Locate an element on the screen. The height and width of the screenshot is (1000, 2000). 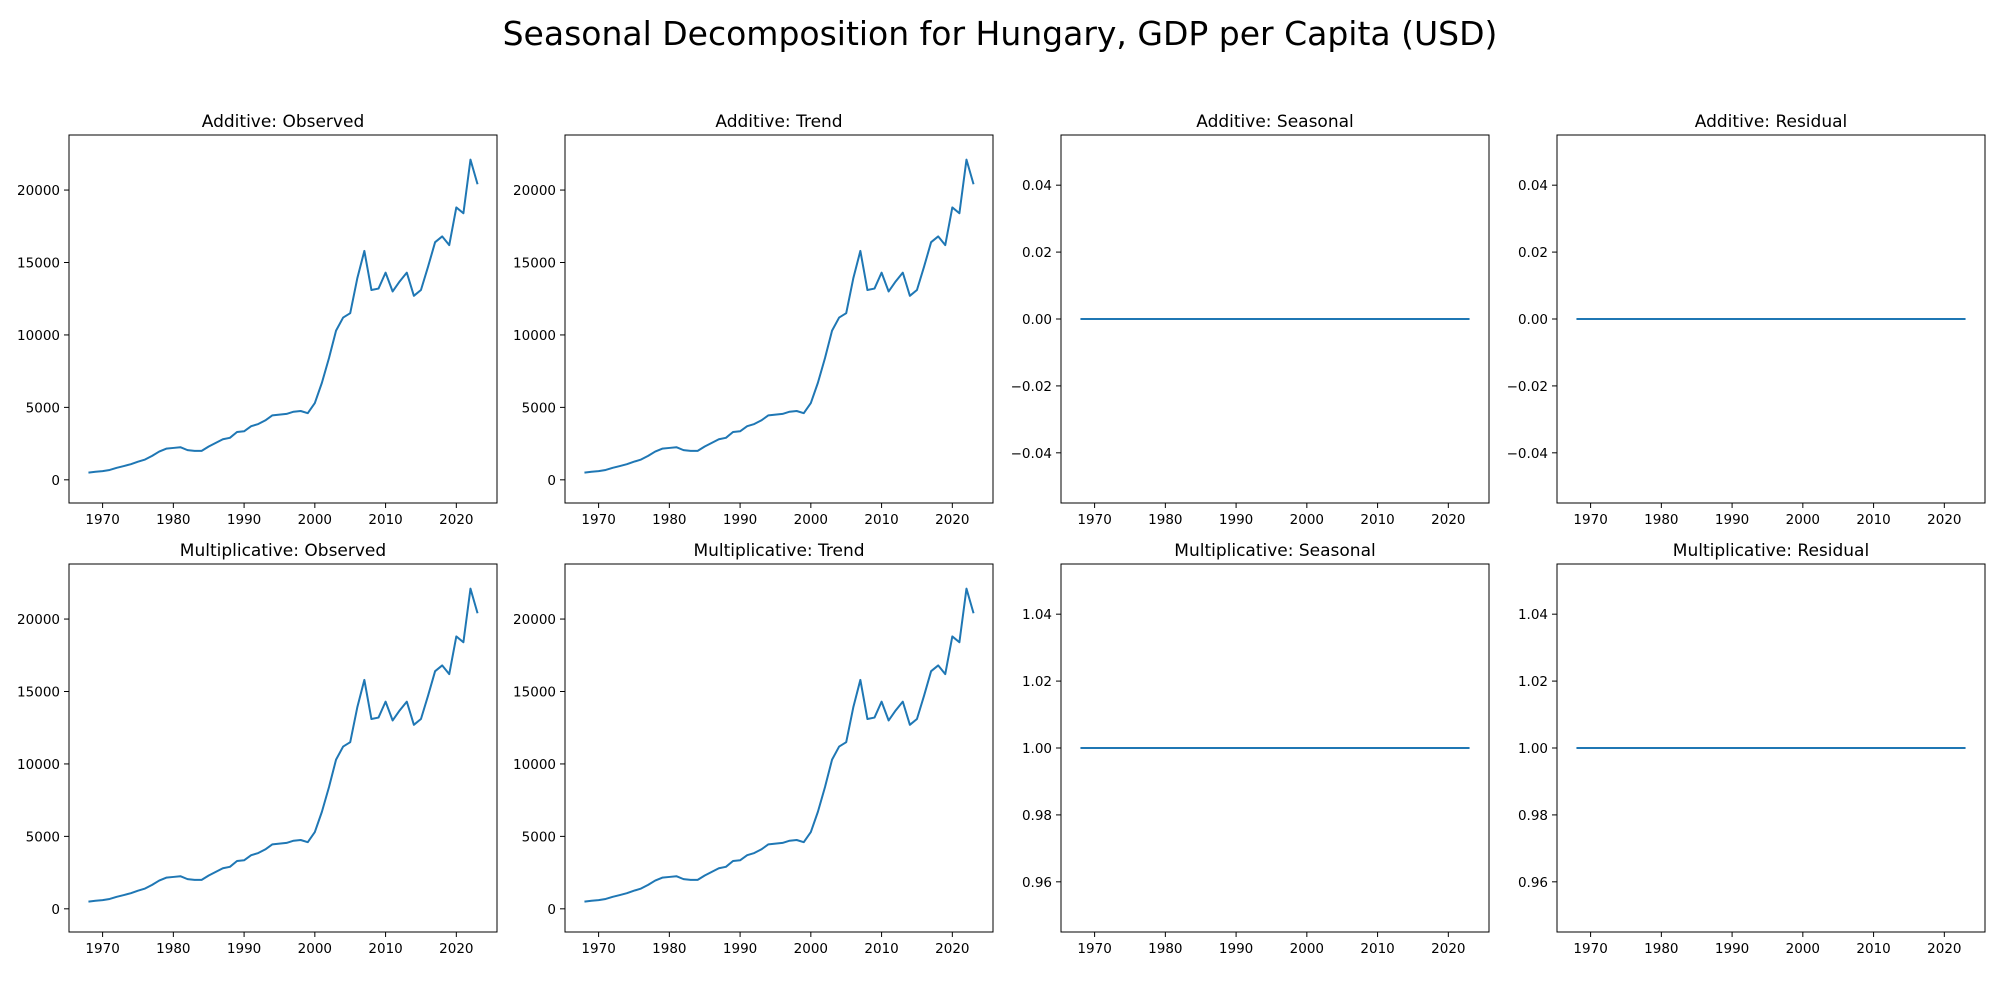
multiplicative-observed-ytick-label: 5000 is located at coordinates (43, 837).